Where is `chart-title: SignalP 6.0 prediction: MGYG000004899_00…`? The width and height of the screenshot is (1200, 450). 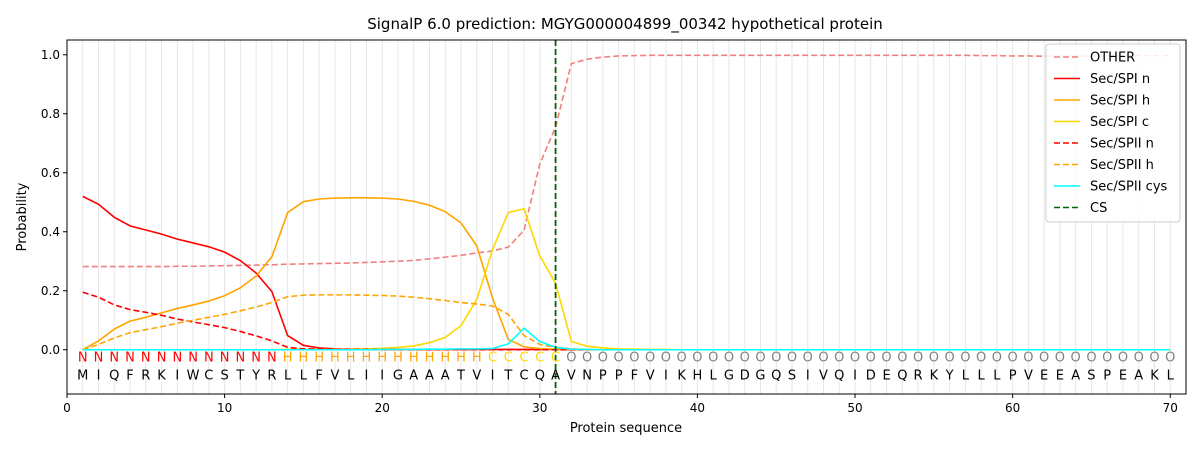 chart-title: SignalP 6.0 prediction: MGYG000004899_00… is located at coordinates (625, 24).